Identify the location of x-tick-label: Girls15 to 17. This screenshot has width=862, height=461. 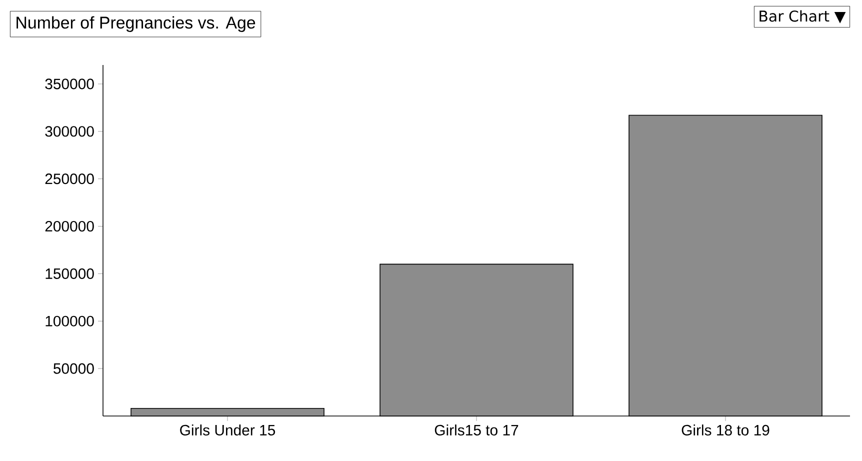
(476, 430).